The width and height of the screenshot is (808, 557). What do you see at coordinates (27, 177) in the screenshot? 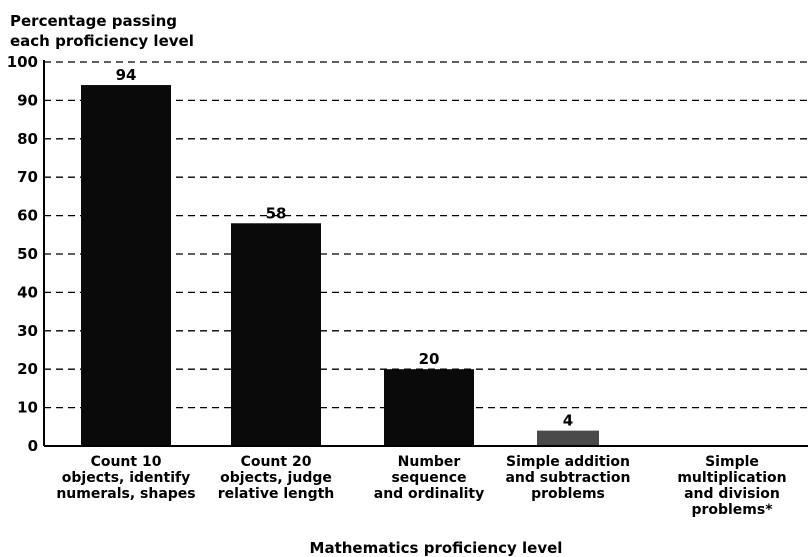
I see `y-tick-label: 70` at bounding box center [27, 177].